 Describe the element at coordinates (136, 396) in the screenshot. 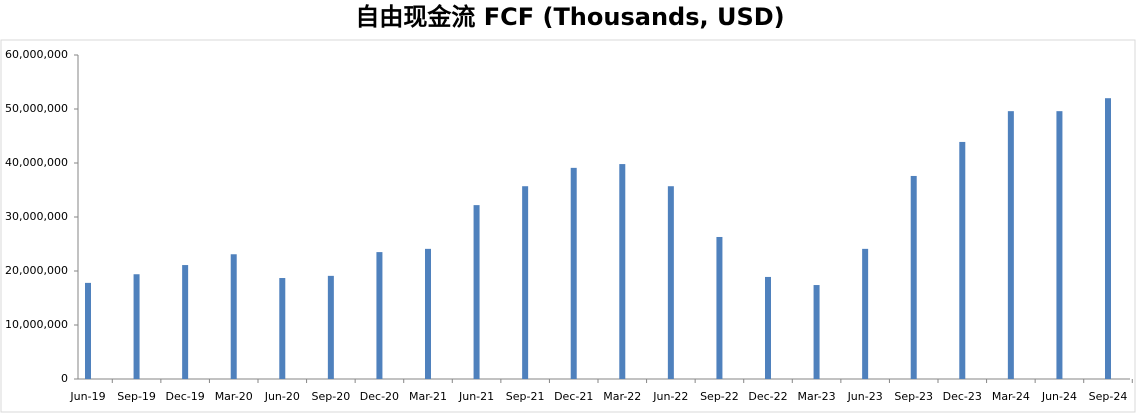

I see `x-tick-label: Sep-19` at that location.